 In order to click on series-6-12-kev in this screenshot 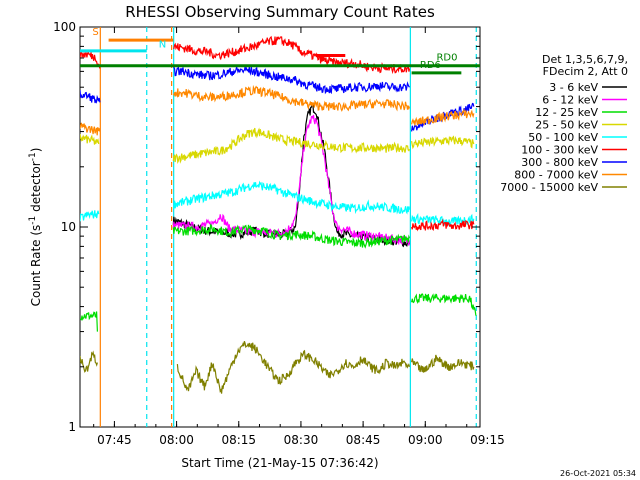, I will do `click(291, 180)`.